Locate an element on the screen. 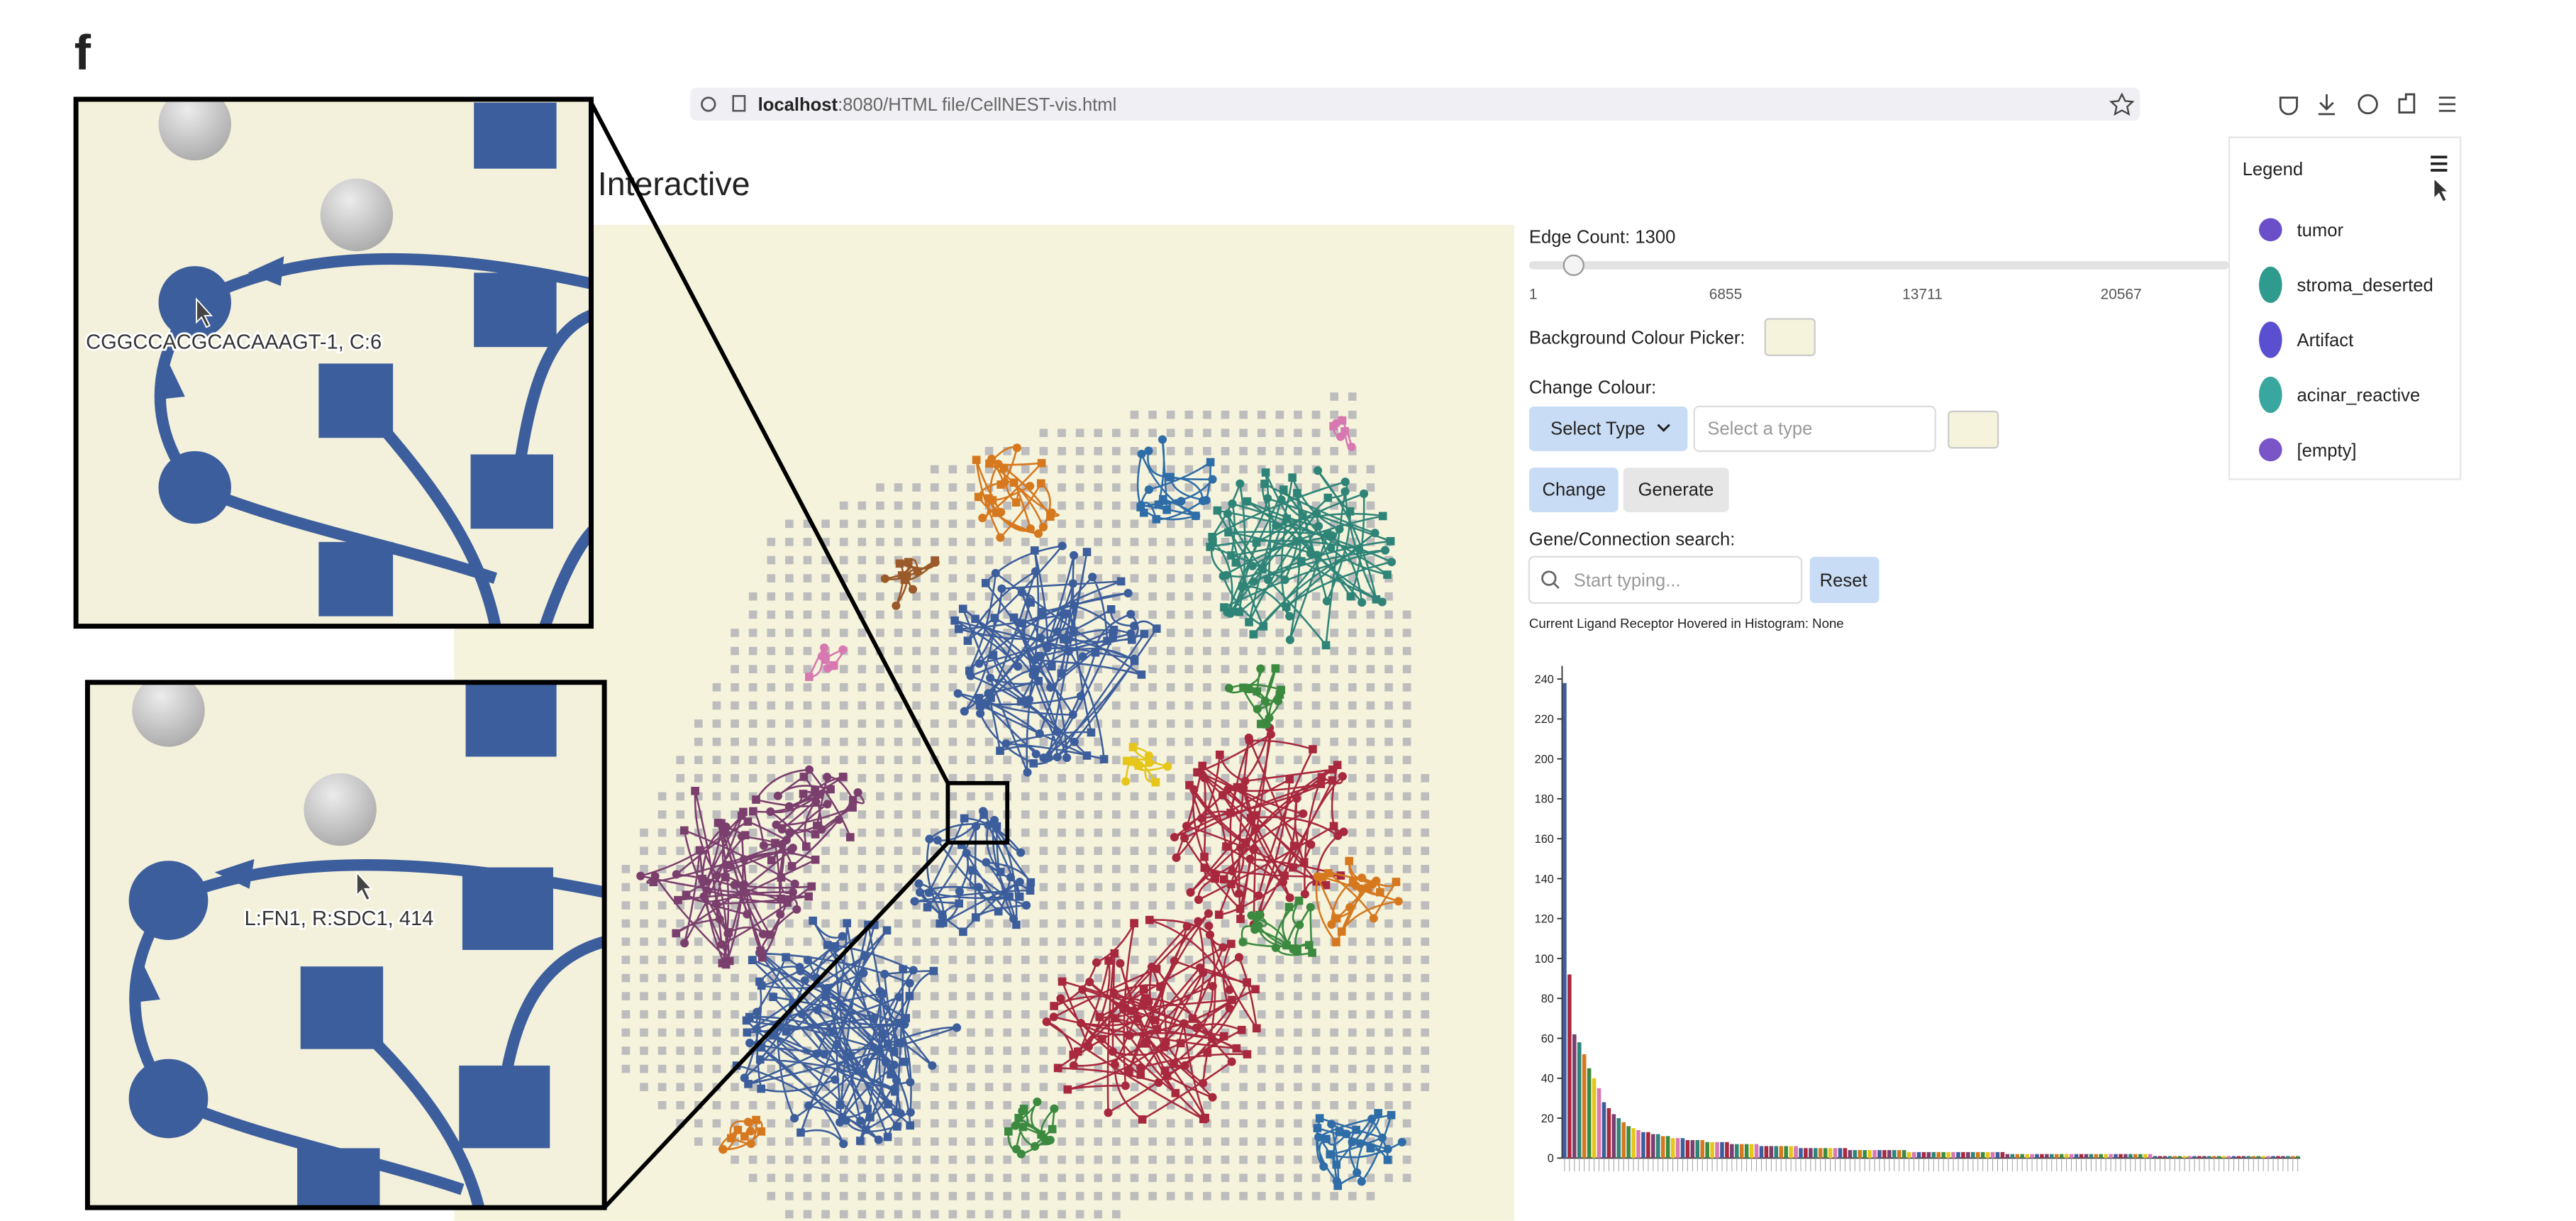 This screenshot has height=1221, width=2576. generate-button is located at coordinates (1676, 490).